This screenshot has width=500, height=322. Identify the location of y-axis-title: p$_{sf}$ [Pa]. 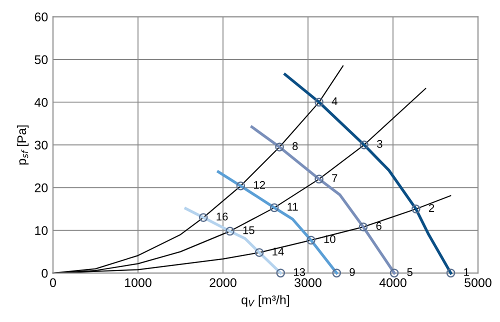
(22, 145).